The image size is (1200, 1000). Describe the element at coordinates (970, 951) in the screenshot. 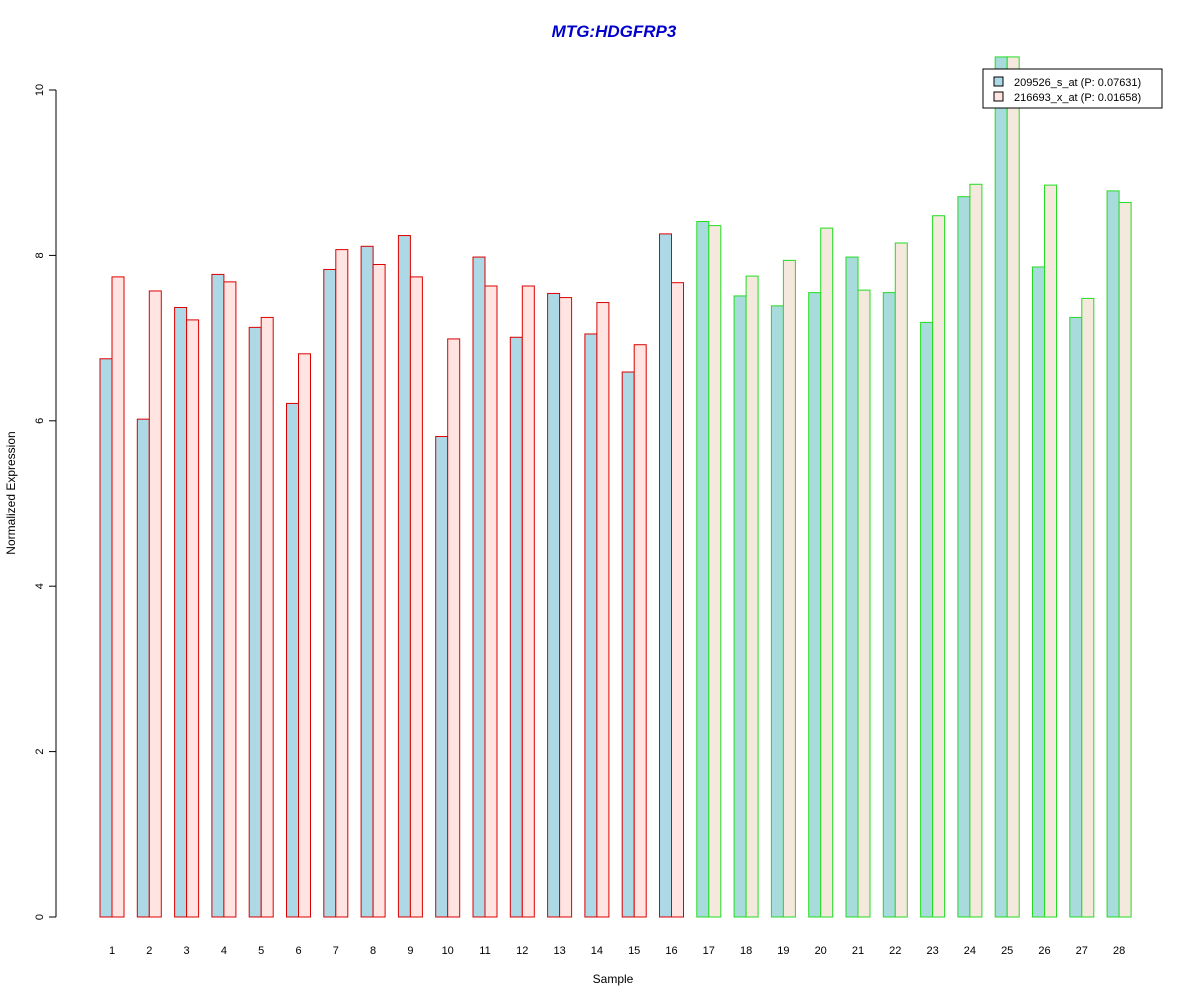

I see `x-tick-label: 24` at that location.